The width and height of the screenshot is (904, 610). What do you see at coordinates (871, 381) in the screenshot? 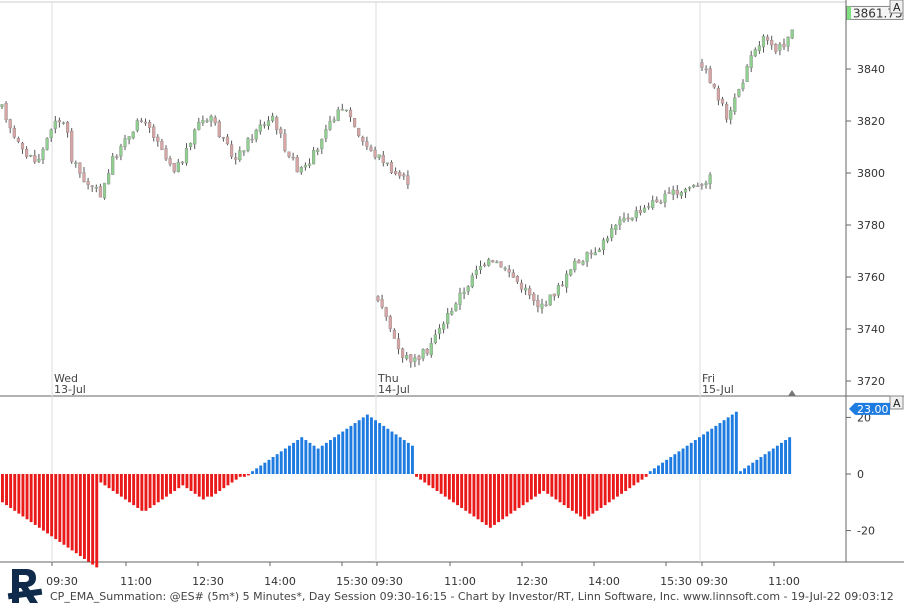
I see `price-tick-label-0: 3720` at bounding box center [871, 381].